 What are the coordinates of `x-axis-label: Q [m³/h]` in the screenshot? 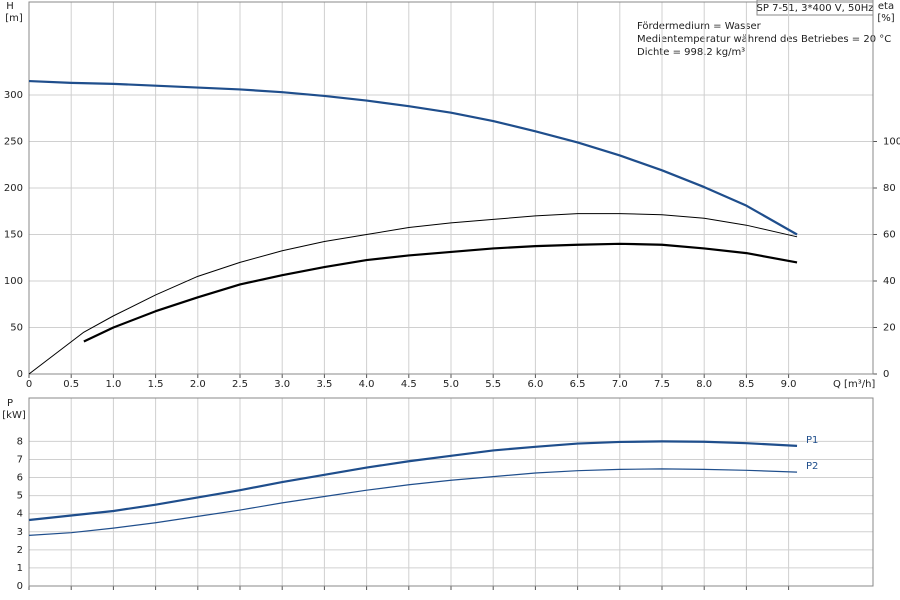 It's located at (854, 384).